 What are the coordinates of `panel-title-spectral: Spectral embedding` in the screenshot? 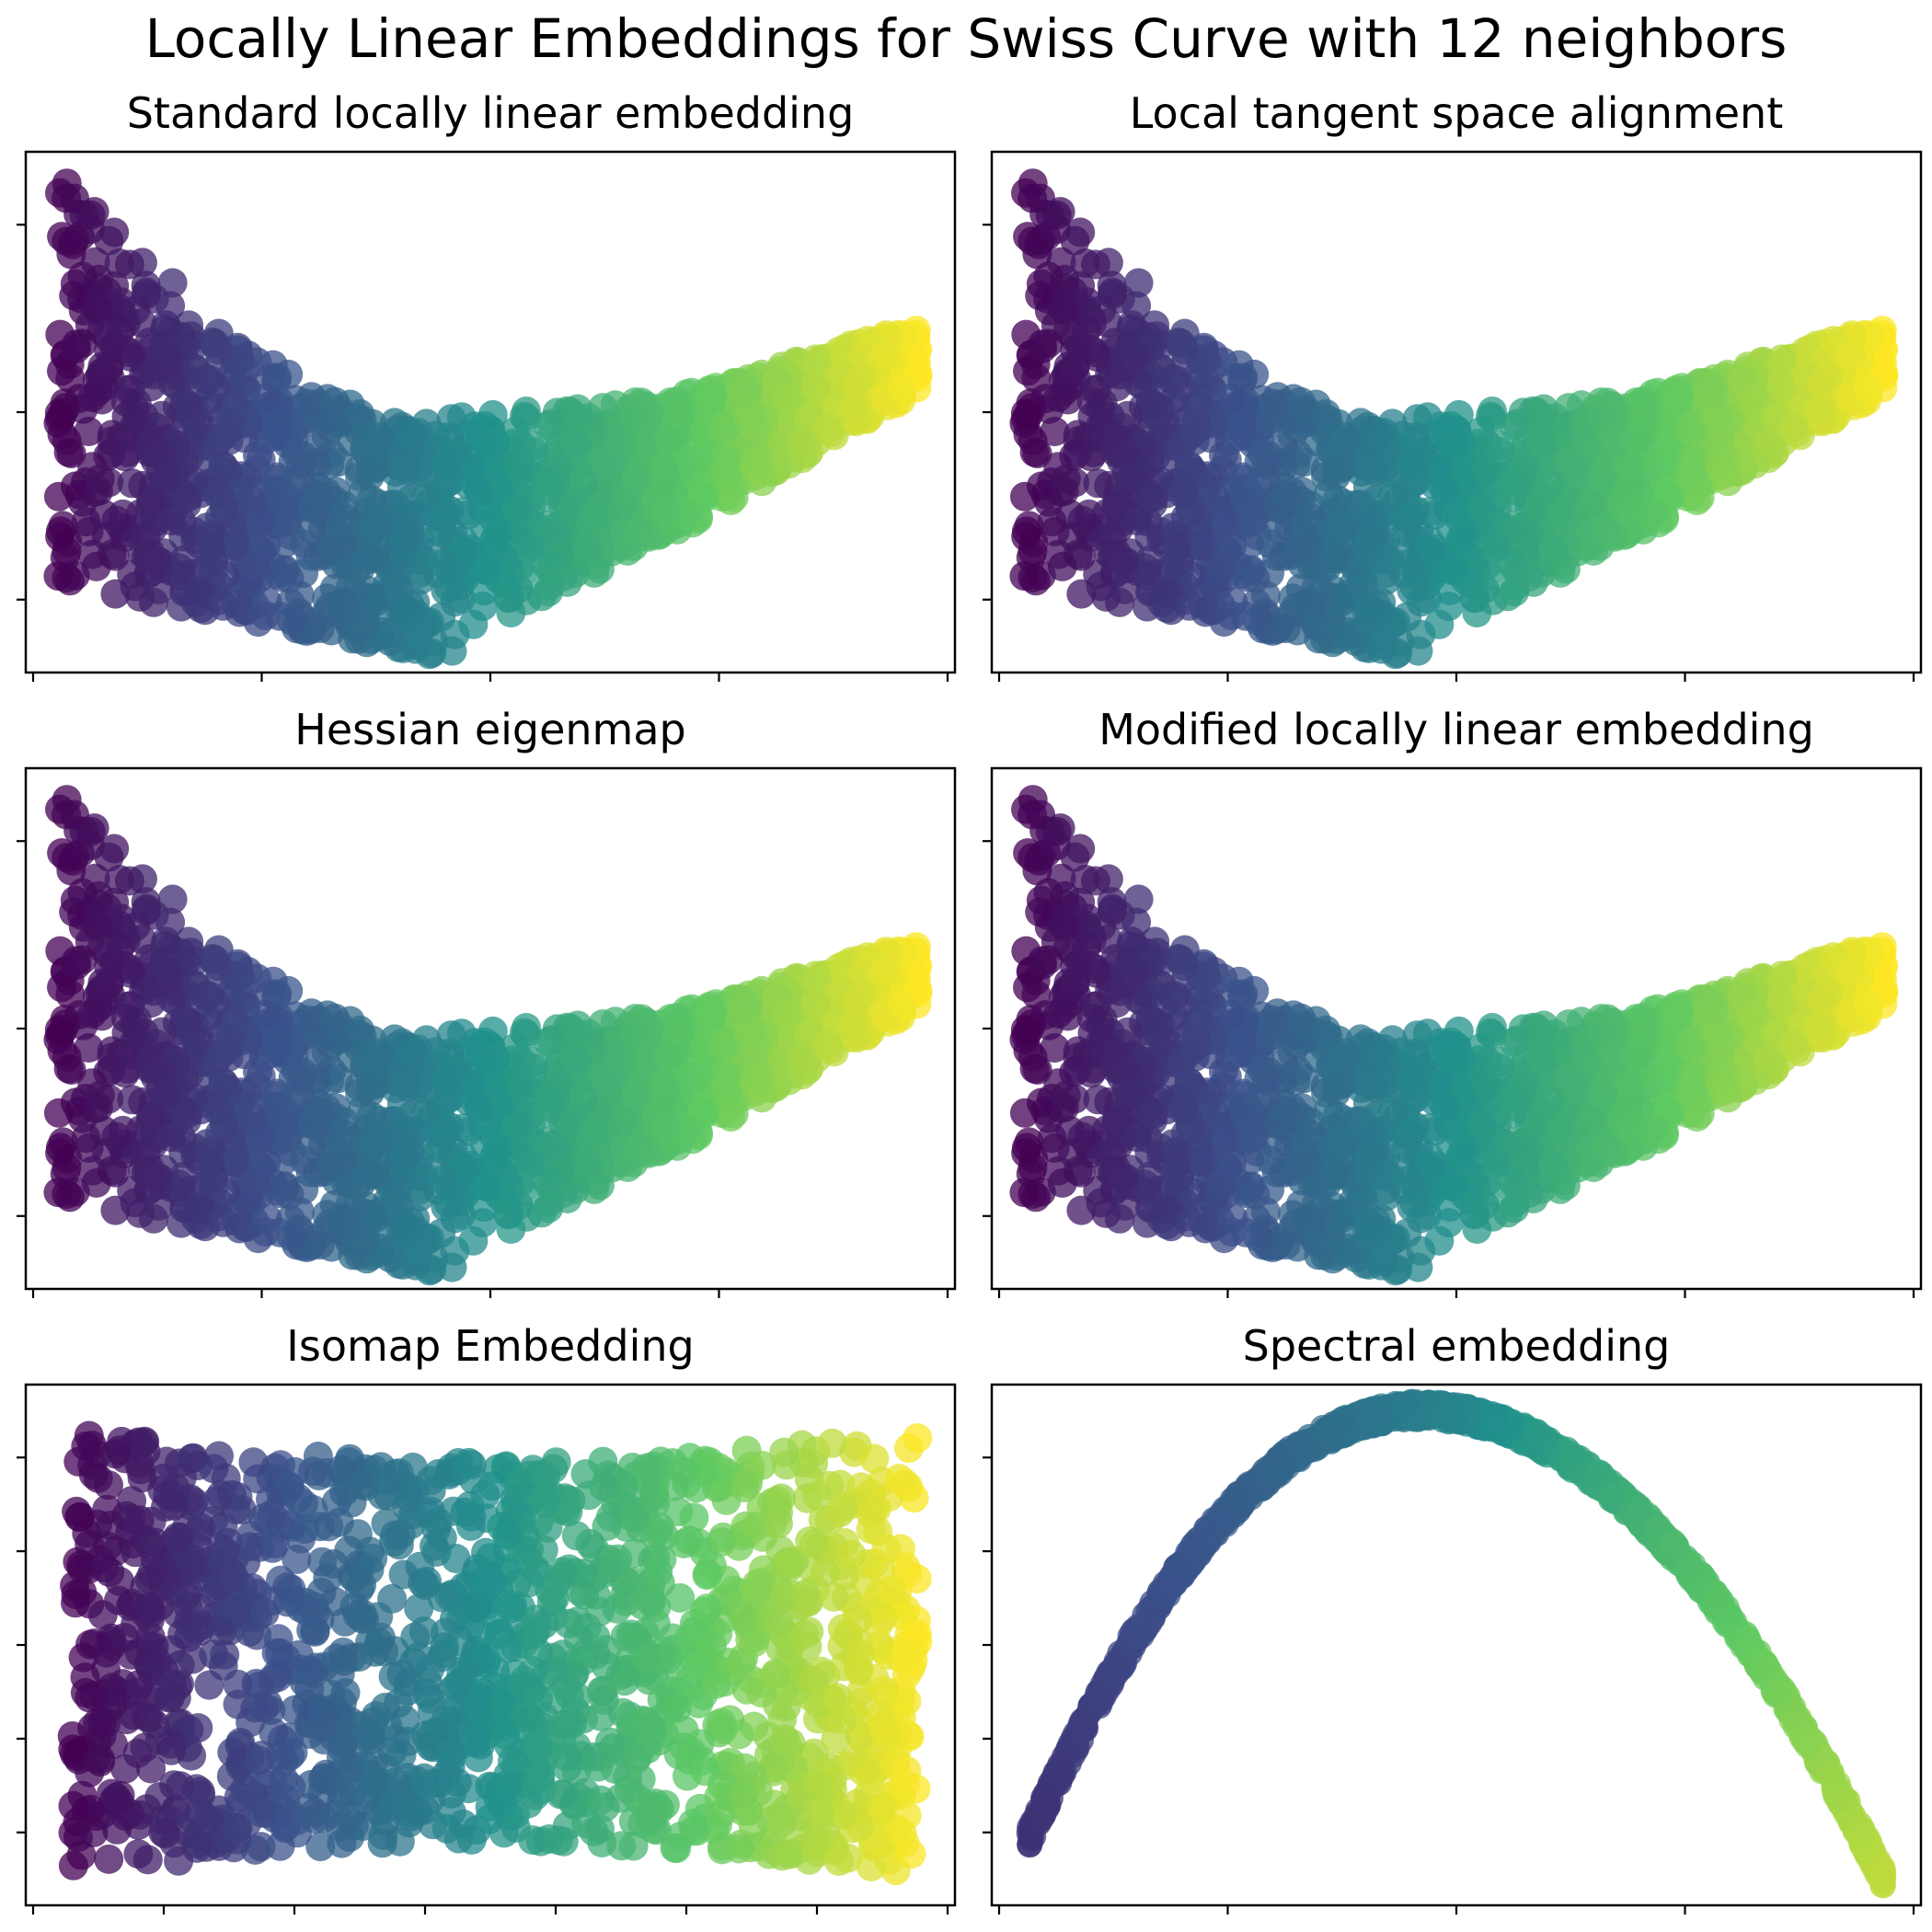 It's located at (1456, 1346).